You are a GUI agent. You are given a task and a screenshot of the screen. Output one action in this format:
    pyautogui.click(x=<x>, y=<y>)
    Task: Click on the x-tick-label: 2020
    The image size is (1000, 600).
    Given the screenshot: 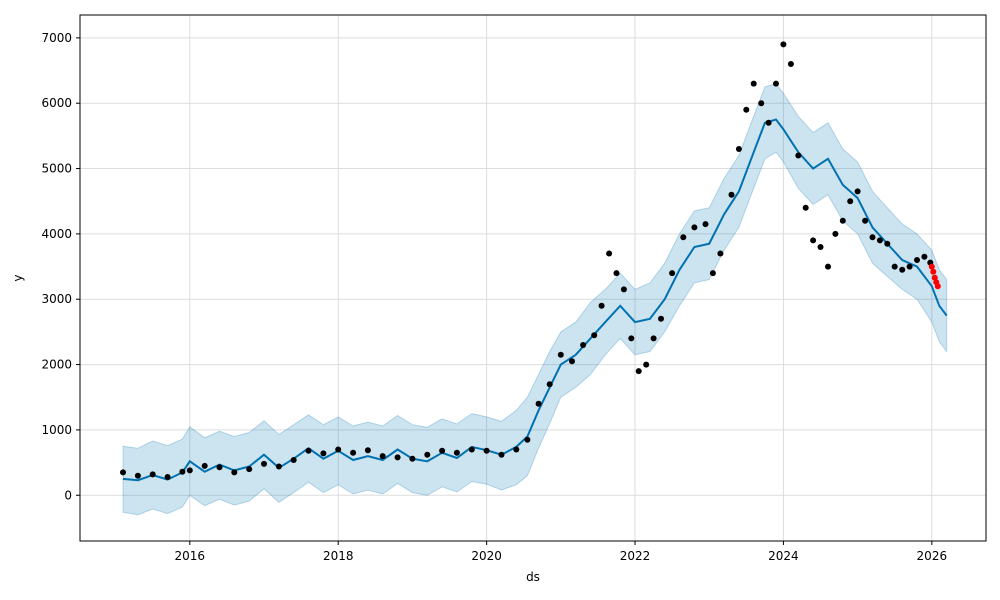 What is the action you would take?
    pyautogui.click(x=486, y=556)
    